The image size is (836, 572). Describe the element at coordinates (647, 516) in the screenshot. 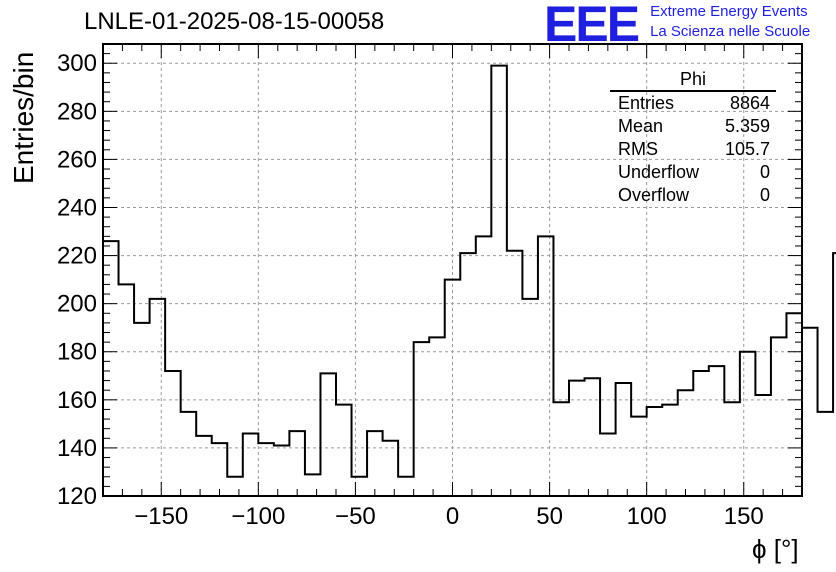

I see `x-tick-label: 100` at that location.